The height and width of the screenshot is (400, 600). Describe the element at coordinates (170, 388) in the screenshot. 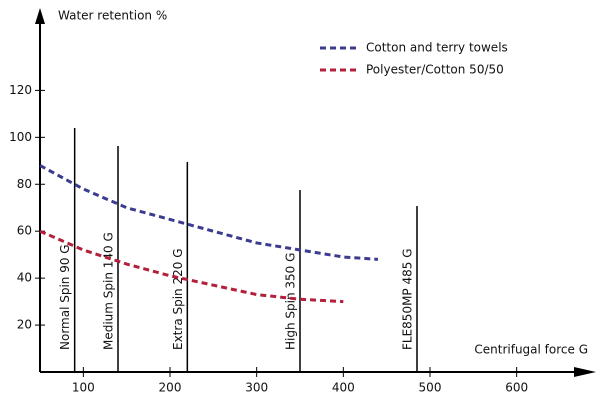

I see `x-tick-label: 200` at that location.